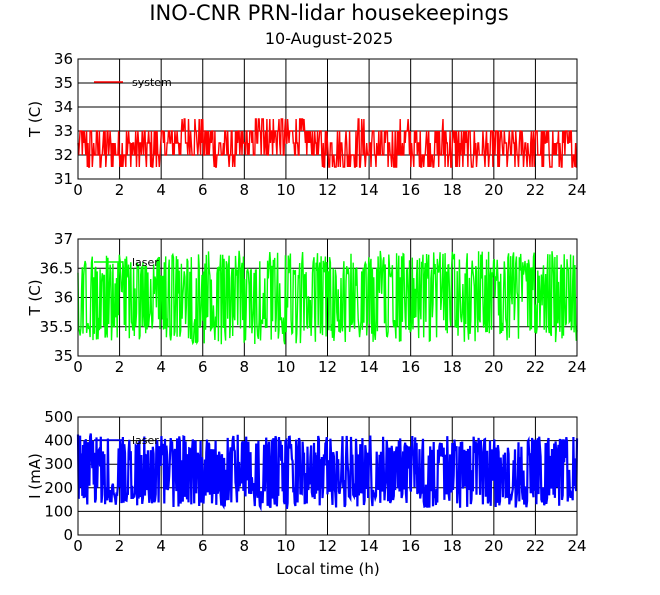  What do you see at coordinates (63, 155) in the screenshot?
I see `y-tick-label: 32` at bounding box center [63, 155].